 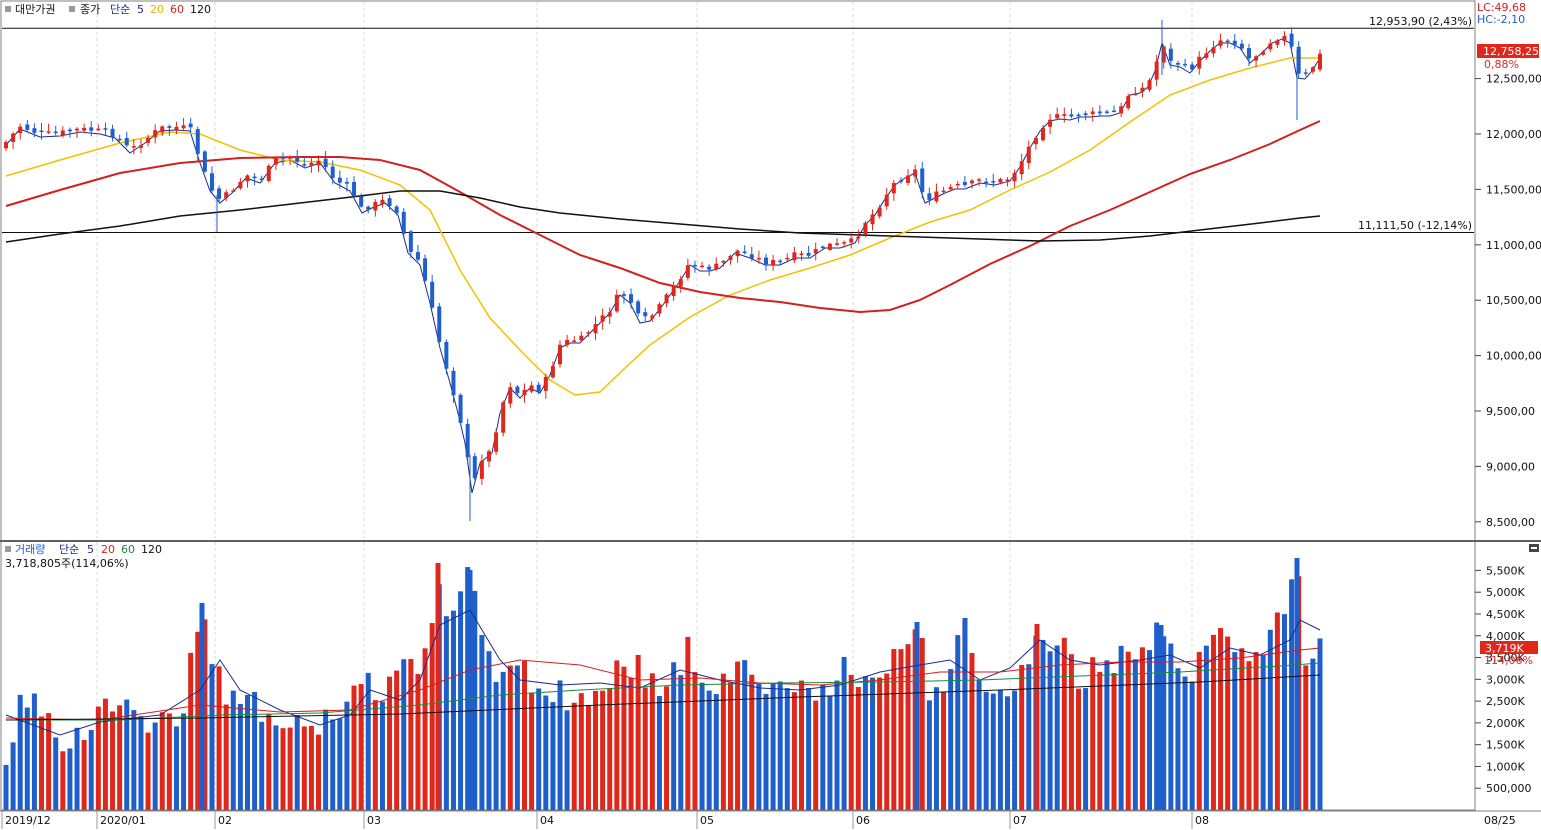 I want to click on volume-ma5-line, so click(x=663, y=672).